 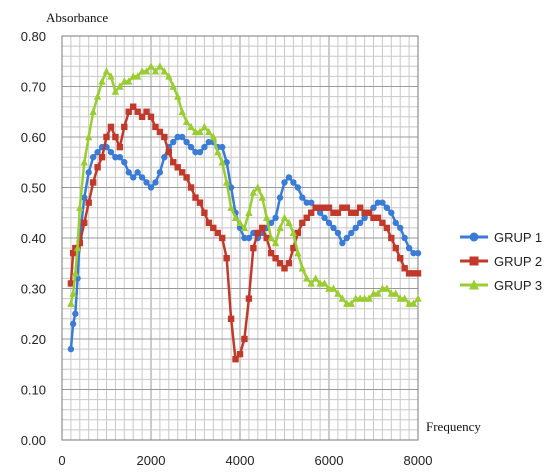 I want to click on legend-label: GRUP 1, so click(x=518, y=237).